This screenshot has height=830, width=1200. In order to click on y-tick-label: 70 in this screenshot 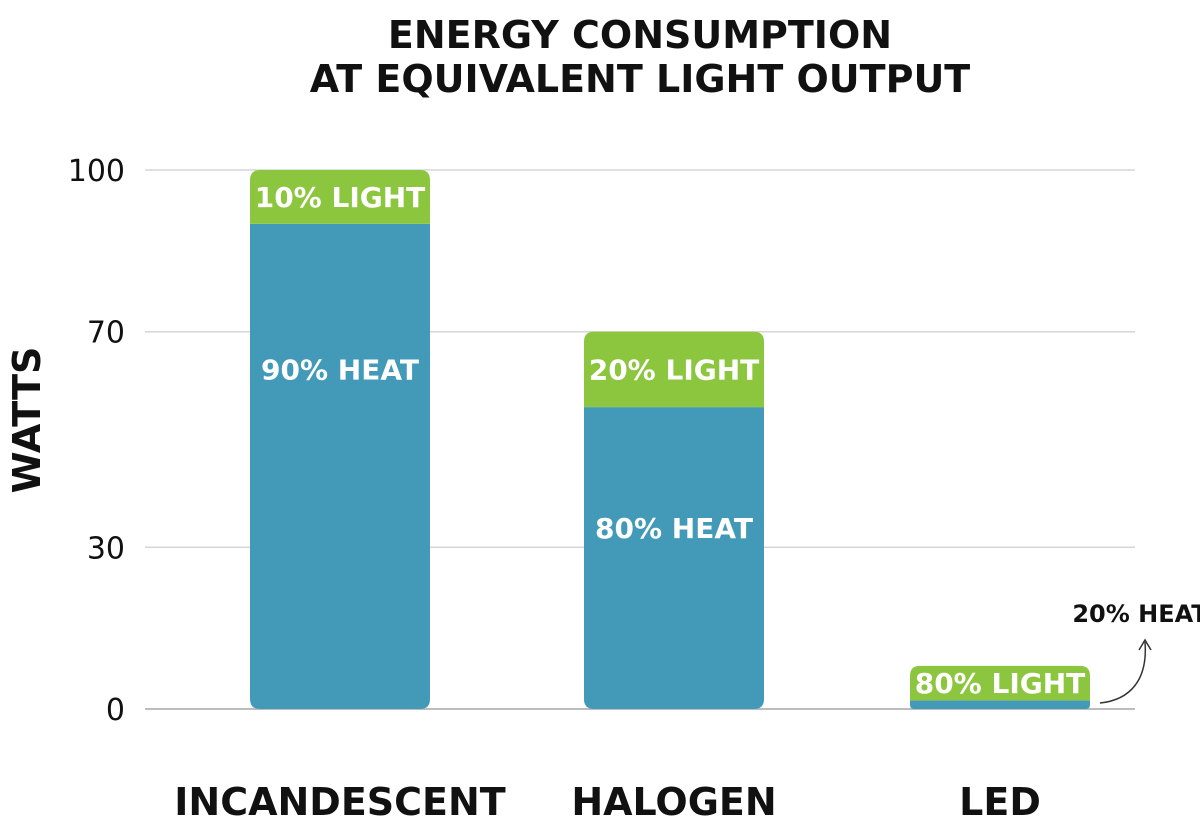, I will do `click(106, 333)`.